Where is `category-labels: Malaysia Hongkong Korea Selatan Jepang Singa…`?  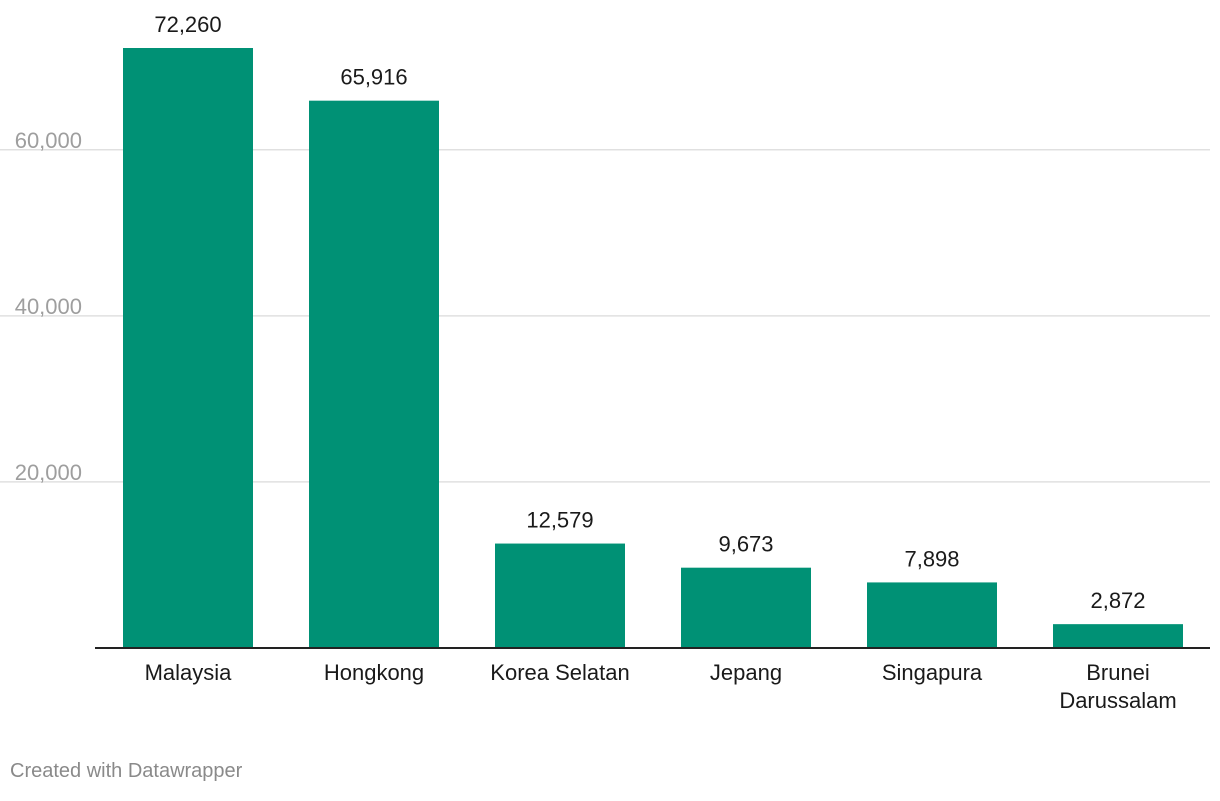
category-labels: Malaysia Hongkong Korea Selatan Jepang Singa… is located at coordinates (661, 686).